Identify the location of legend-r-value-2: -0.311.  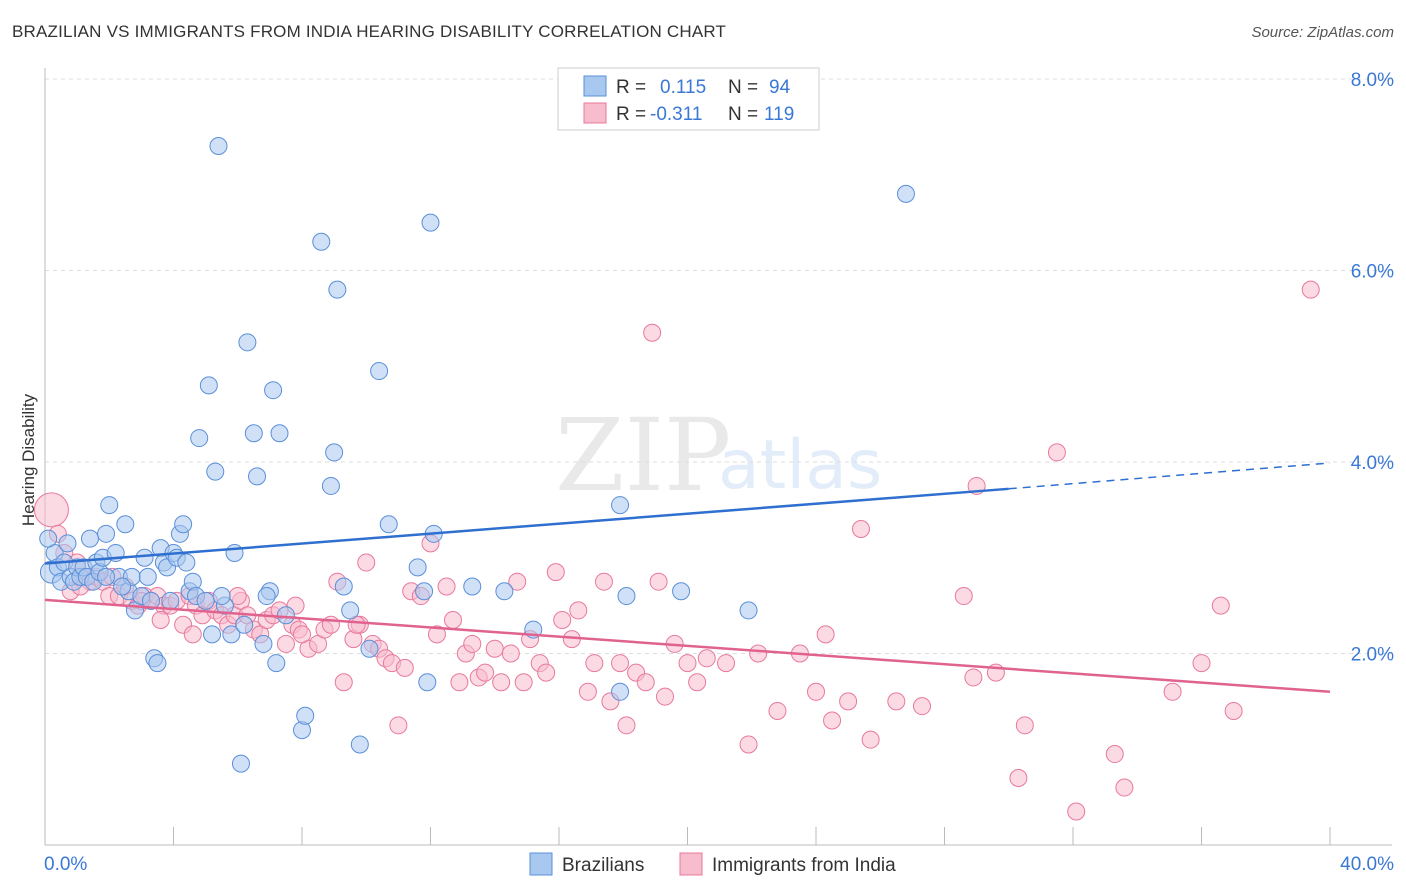
(676, 114).